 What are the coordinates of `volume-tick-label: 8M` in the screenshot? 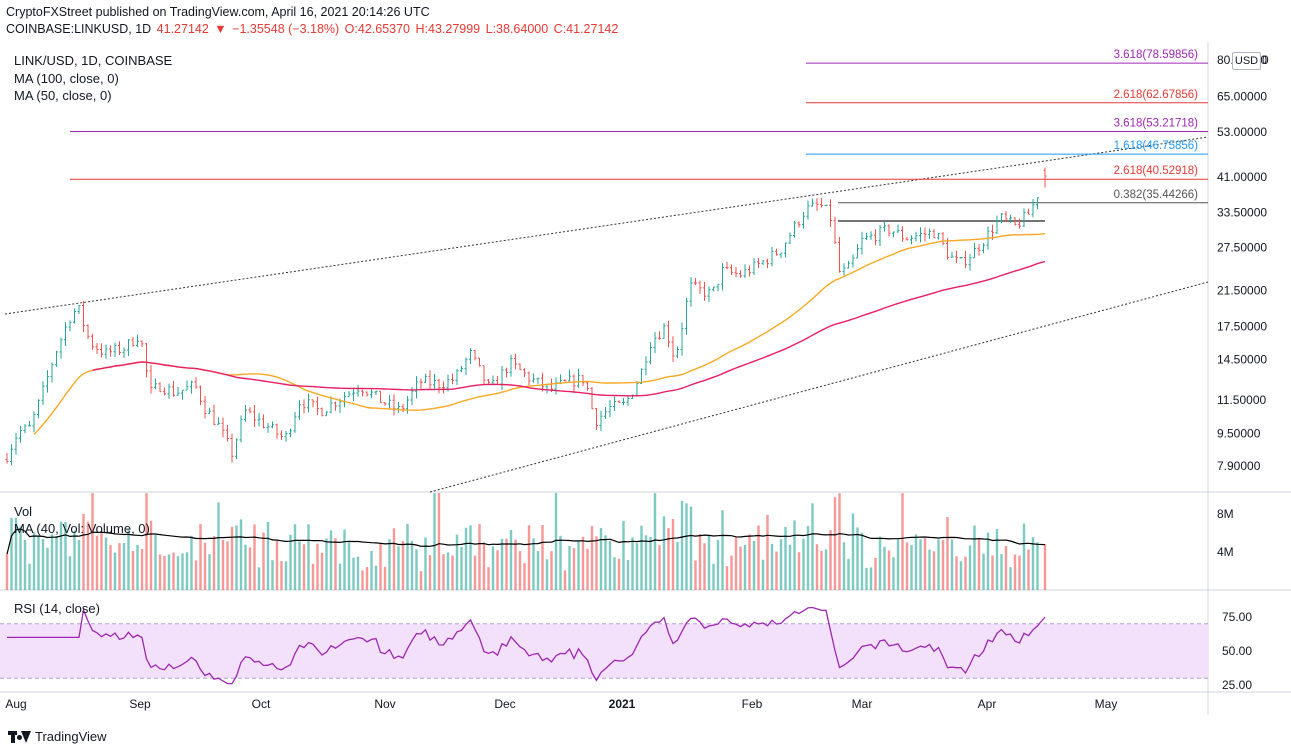 It's located at (1225, 514).